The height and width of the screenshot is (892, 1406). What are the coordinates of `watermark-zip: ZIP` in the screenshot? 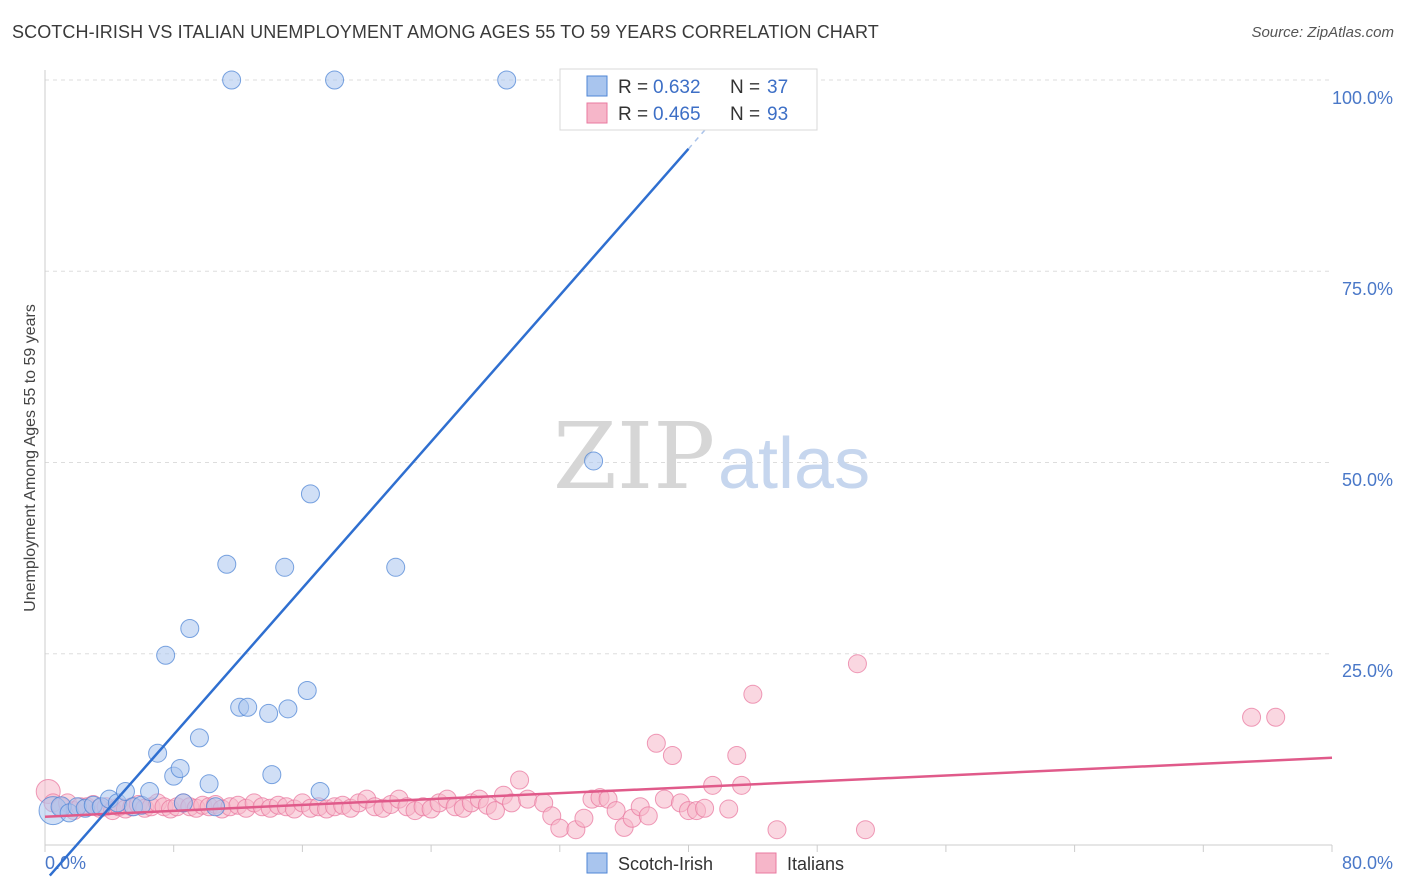 It's located at (634, 456).